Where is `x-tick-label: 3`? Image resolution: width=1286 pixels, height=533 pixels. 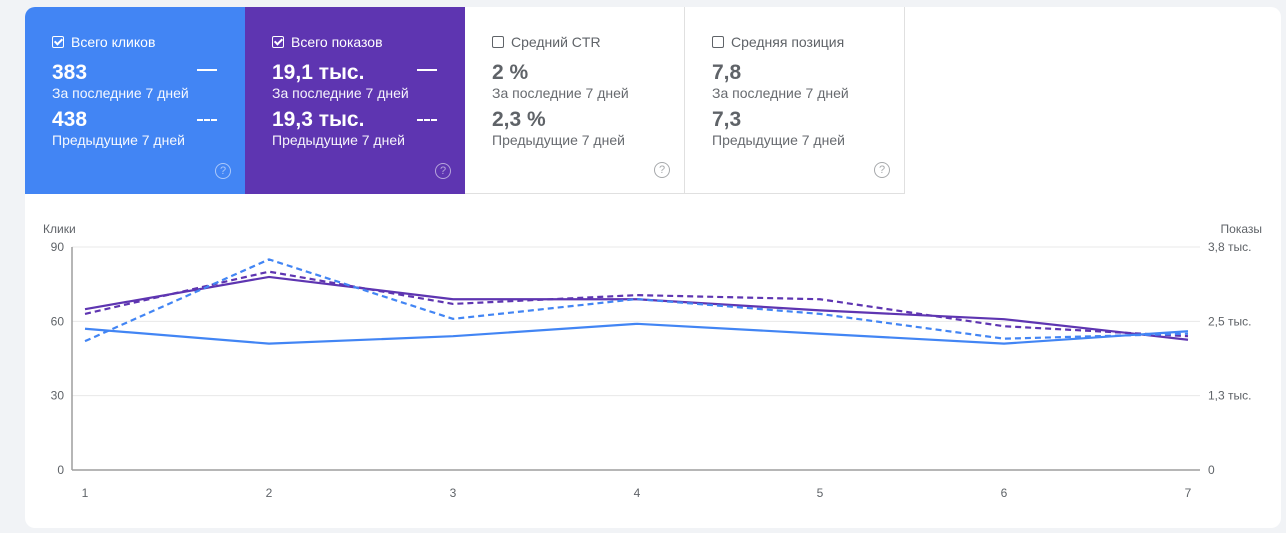
x-tick-label: 3 is located at coordinates (453, 493).